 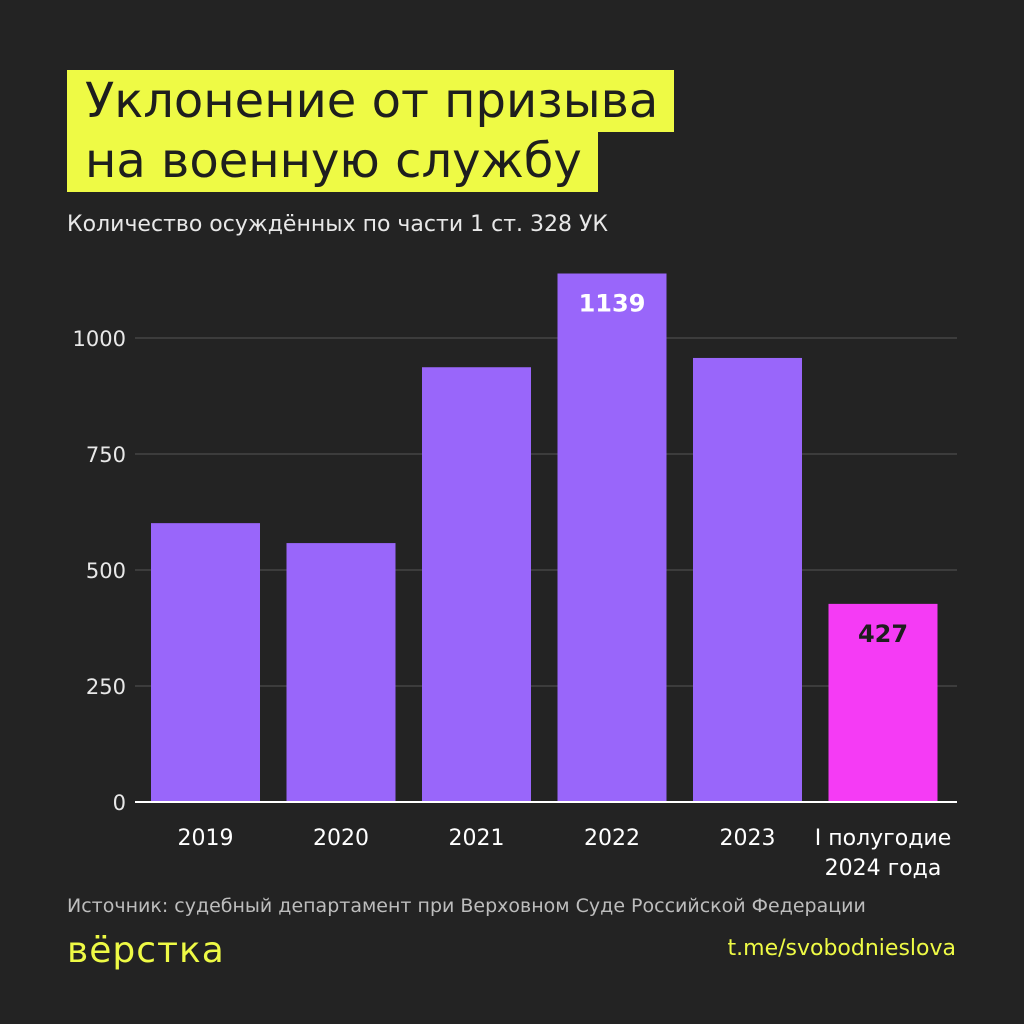 What do you see at coordinates (841, 948) in the screenshot?
I see `telegram-link: t.me/svobodnieslova` at bounding box center [841, 948].